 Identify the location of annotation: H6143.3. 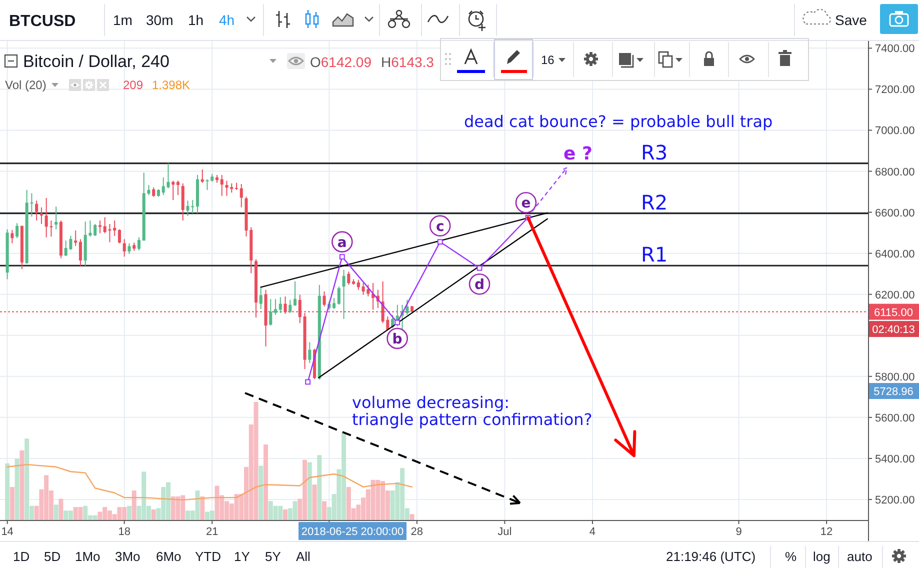
(407, 62).